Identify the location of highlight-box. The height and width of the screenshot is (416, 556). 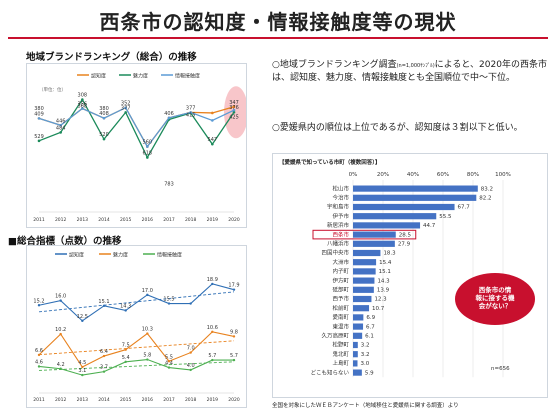
(364, 234).